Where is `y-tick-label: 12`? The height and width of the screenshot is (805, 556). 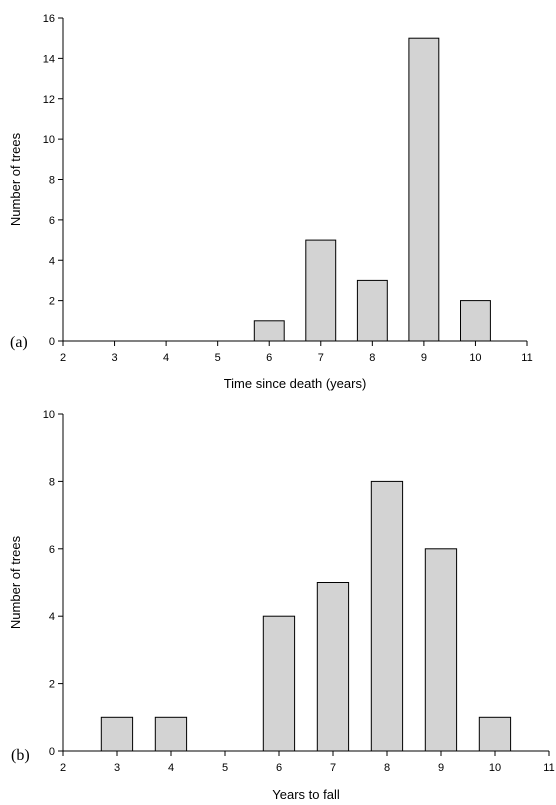
y-tick-label: 12 is located at coordinates (49, 100).